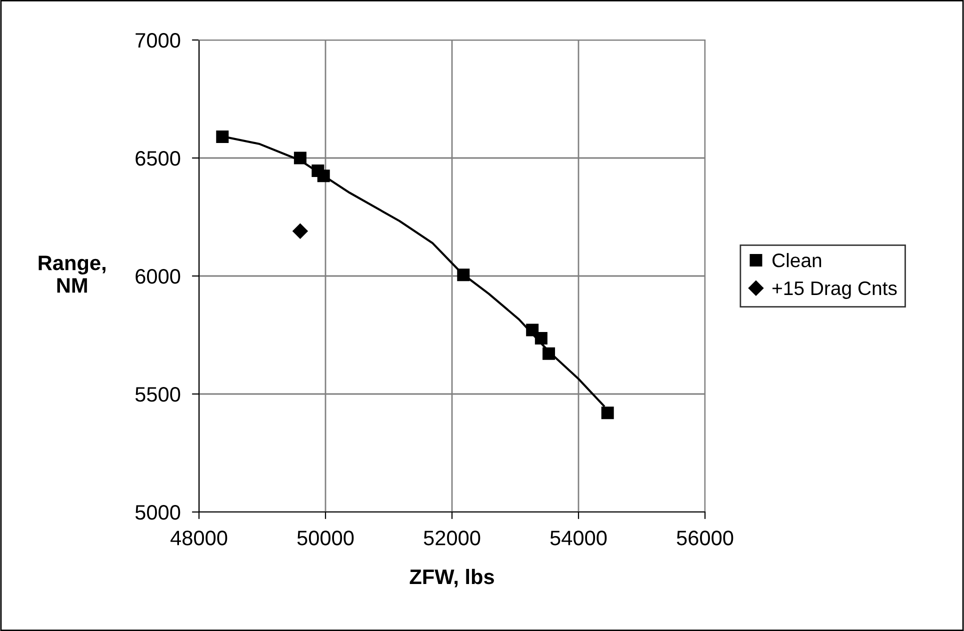 The height and width of the screenshot is (631, 964). Describe the element at coordinates (797, 260) in the screenshot. I see `legend-label: Clean` at that location.